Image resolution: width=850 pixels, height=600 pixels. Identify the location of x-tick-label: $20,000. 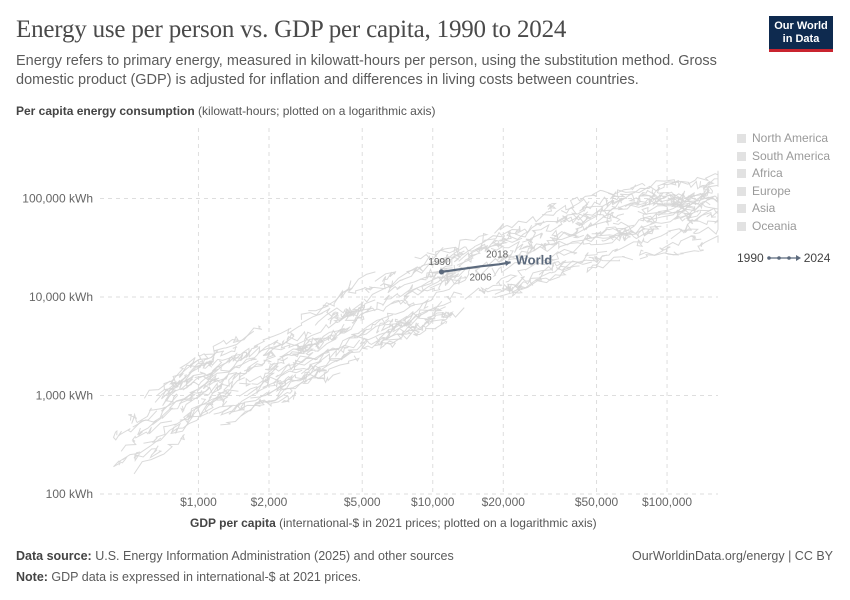
(504, 502).